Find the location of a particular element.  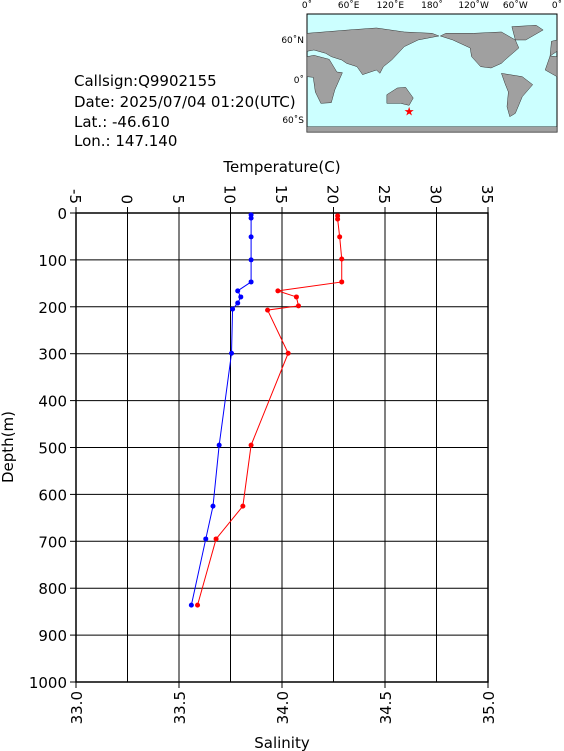

date: Date: 2025/07/04 01:20(UTC) is located at coordinates (185, 102).